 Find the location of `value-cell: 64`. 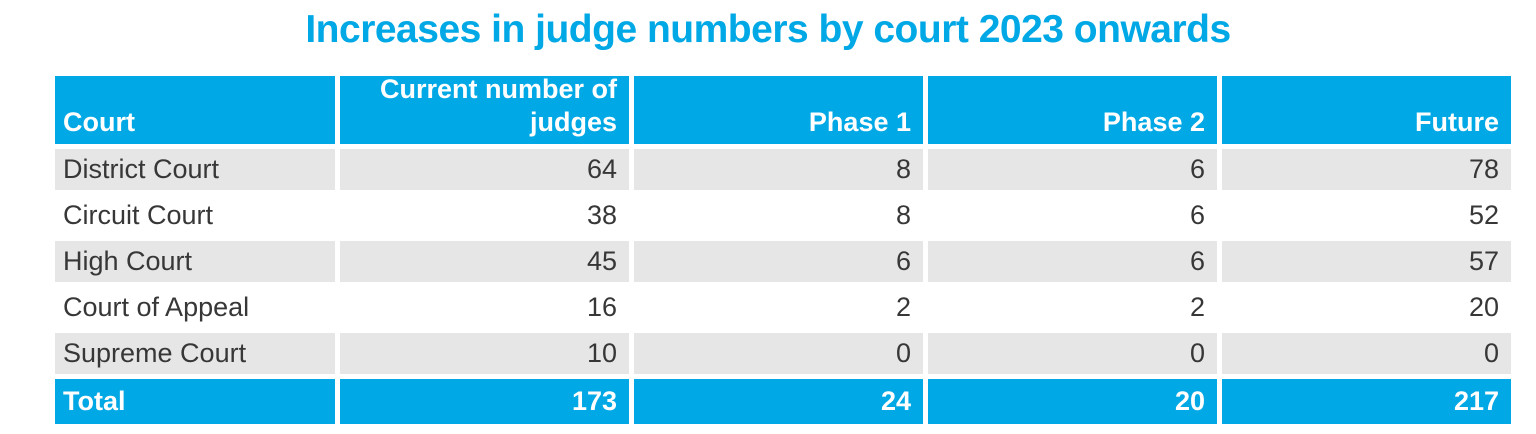

value-cell: 64 is located at coordinates (484, 169).